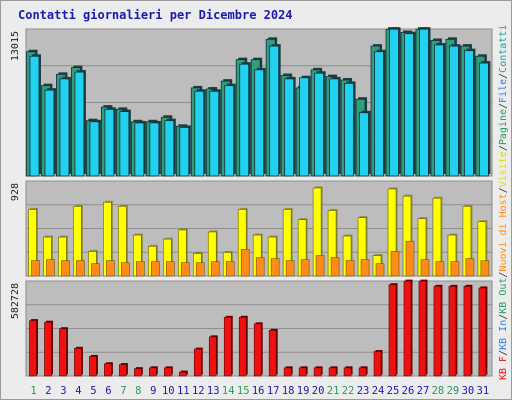 The image size is (512, 400). Describe the element at coordinates (155, 15) in the screenshot. I see `chart-title: Contatti giornalieri per Dicembre 2024` at that location.